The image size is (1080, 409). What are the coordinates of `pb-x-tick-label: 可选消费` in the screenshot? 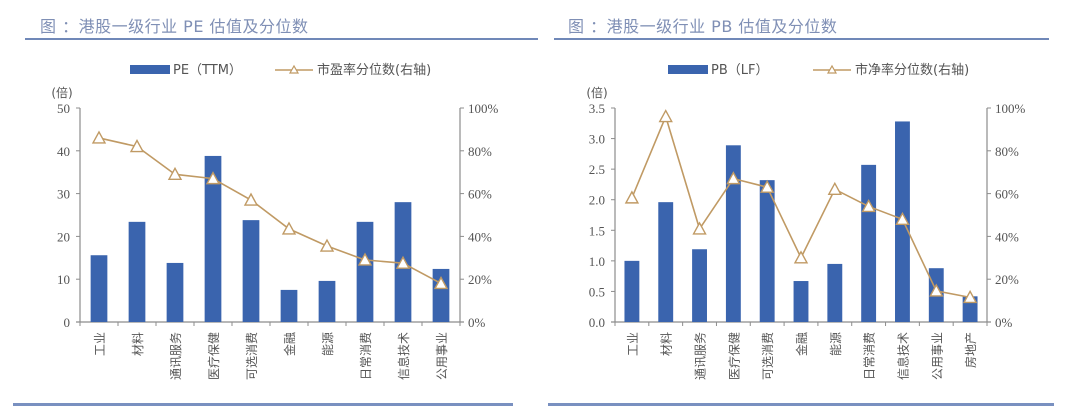 It's located at (768, 356).